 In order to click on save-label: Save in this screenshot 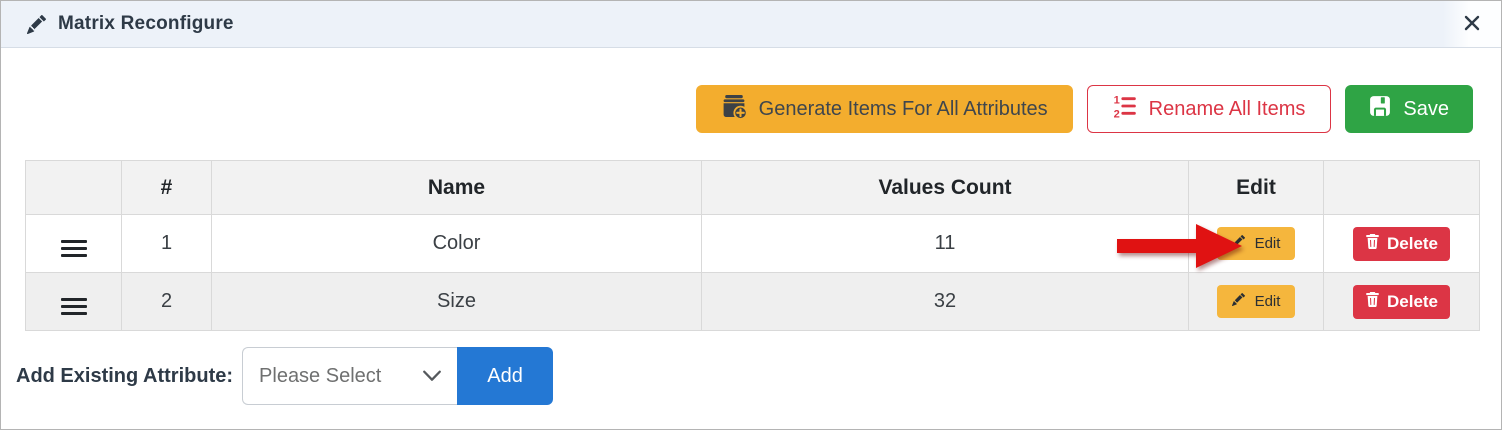, I will do `click(1426, 108)`.